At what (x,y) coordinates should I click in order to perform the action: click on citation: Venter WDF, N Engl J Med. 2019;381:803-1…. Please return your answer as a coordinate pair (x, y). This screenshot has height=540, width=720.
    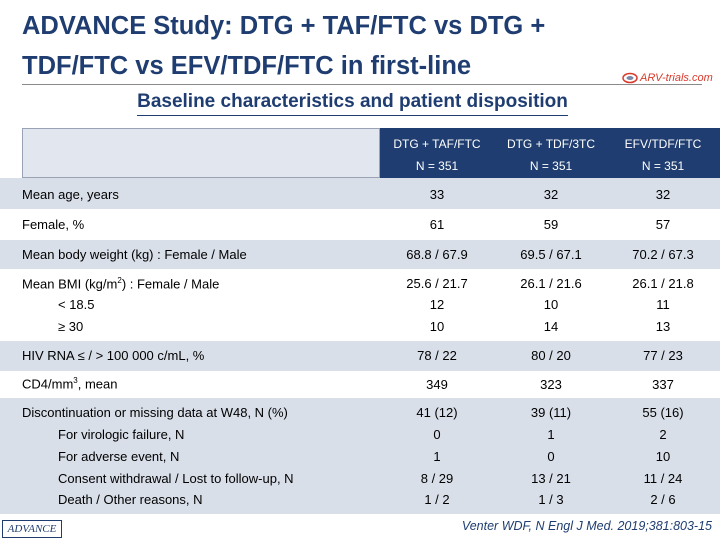
    Looking at the image, I should click on (586, 526).